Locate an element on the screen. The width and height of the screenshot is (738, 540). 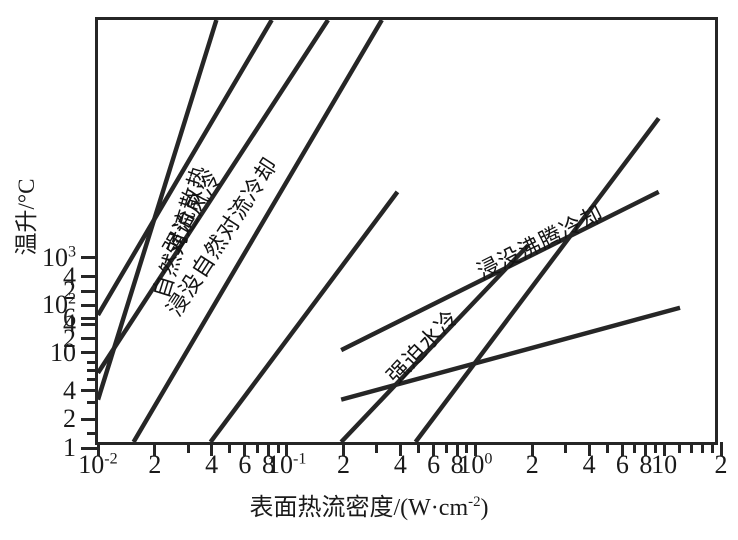
x-tick-label-6: 2 is located at coordinates (344, 464).